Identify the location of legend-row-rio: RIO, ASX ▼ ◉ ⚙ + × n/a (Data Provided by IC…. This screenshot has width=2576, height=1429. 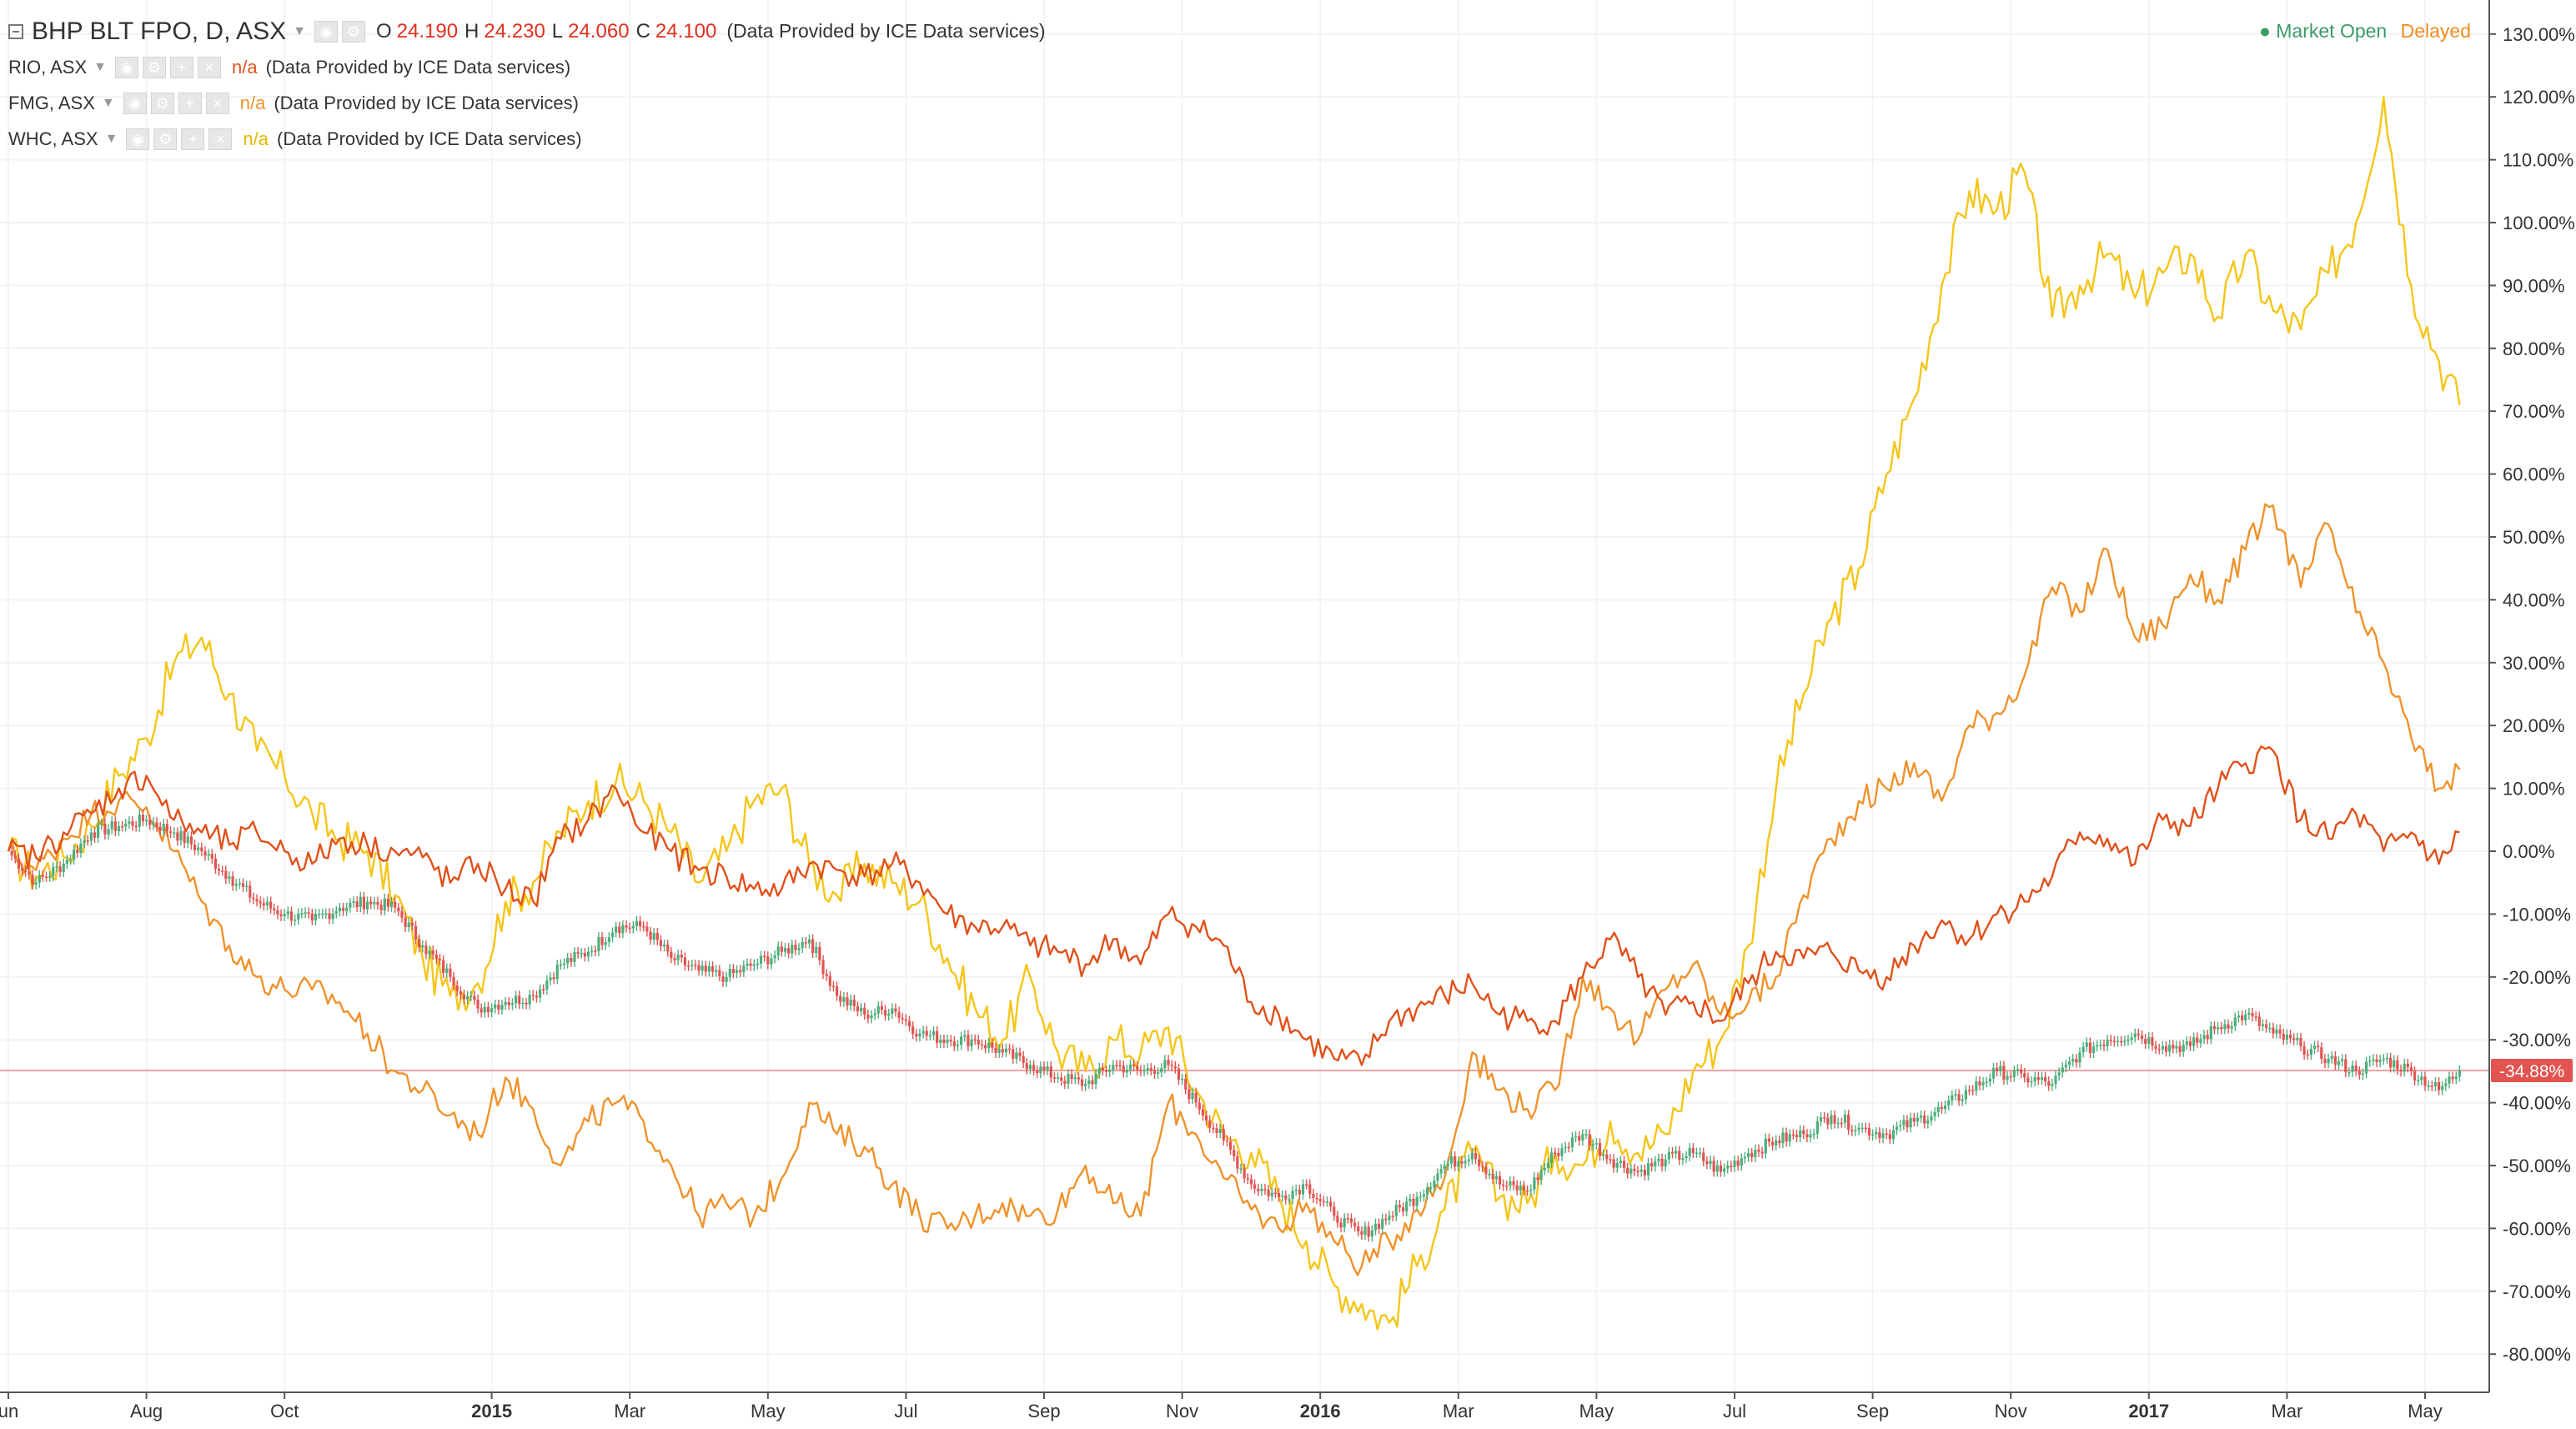
(527, 67).